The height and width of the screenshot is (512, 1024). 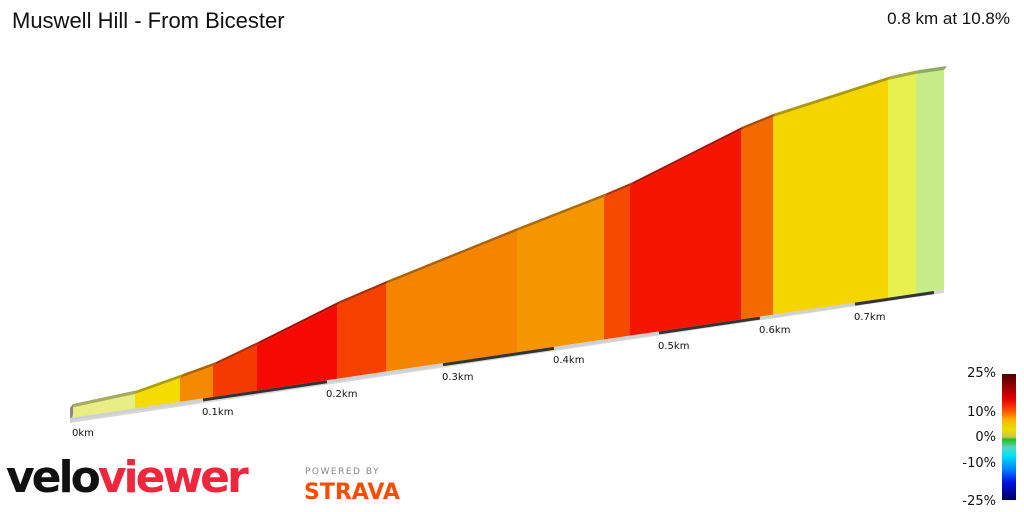 I want to click on distance-tick-label: 0km, so click(x=83, y=433).